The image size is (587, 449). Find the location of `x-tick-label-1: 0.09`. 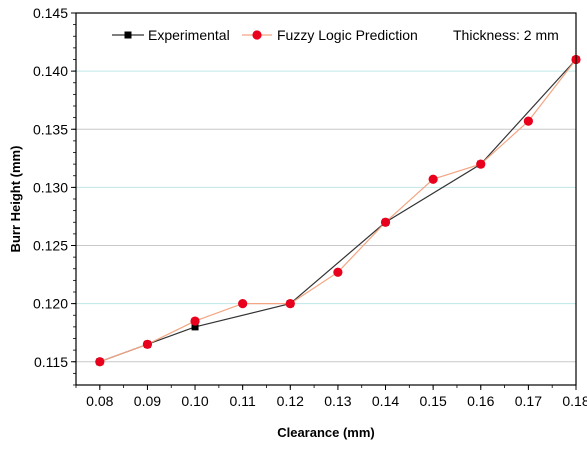

x-tick-label-1: 0.09 is located at coordinates (147, 401).